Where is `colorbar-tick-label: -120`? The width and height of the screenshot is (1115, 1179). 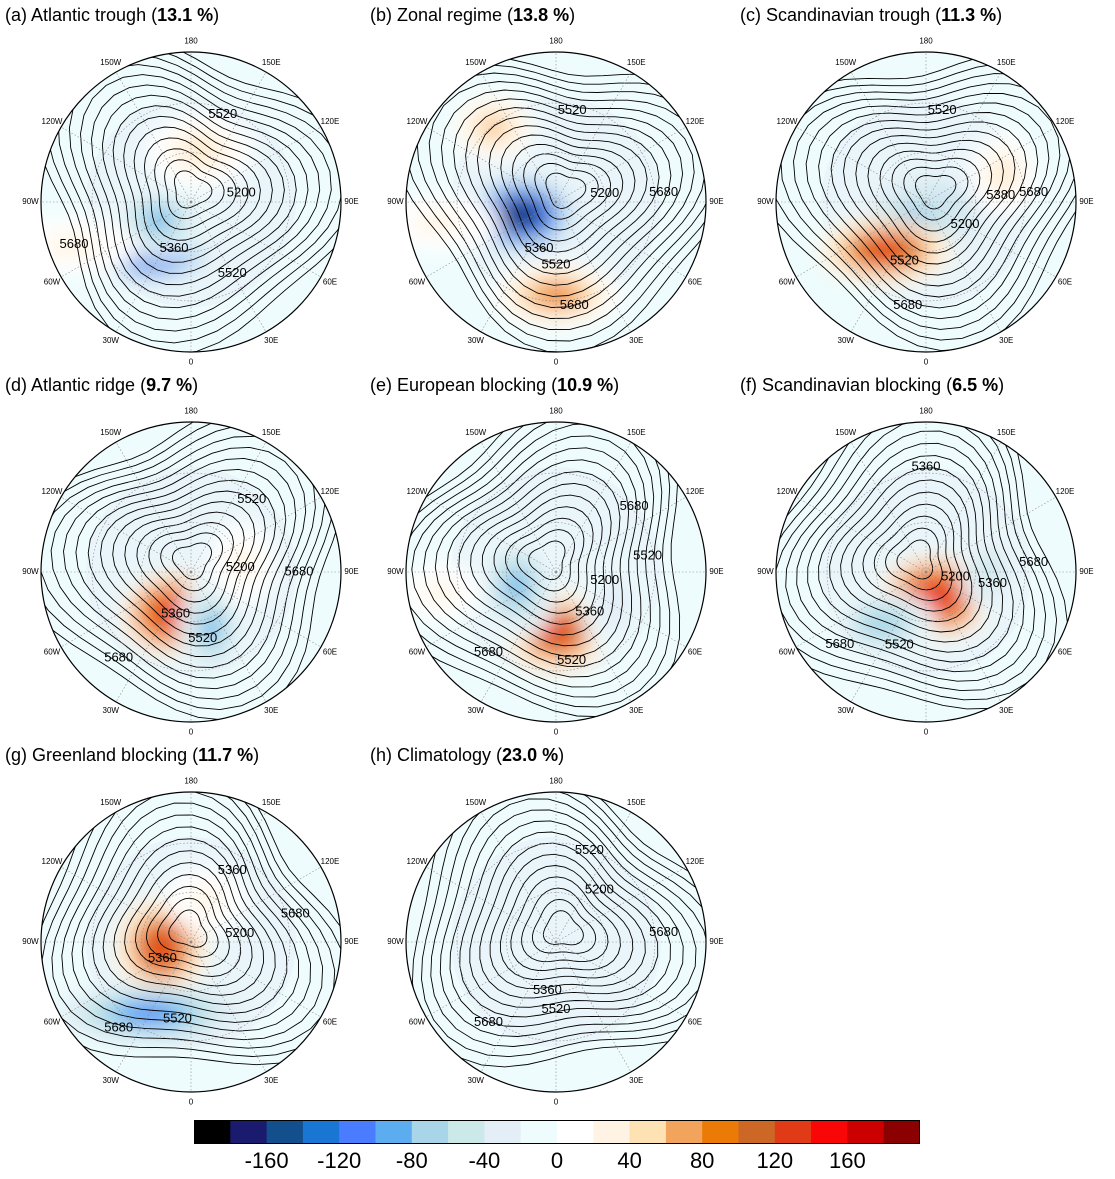
colorbar-tick-label: -120 is located at coordinates (339, 1160).